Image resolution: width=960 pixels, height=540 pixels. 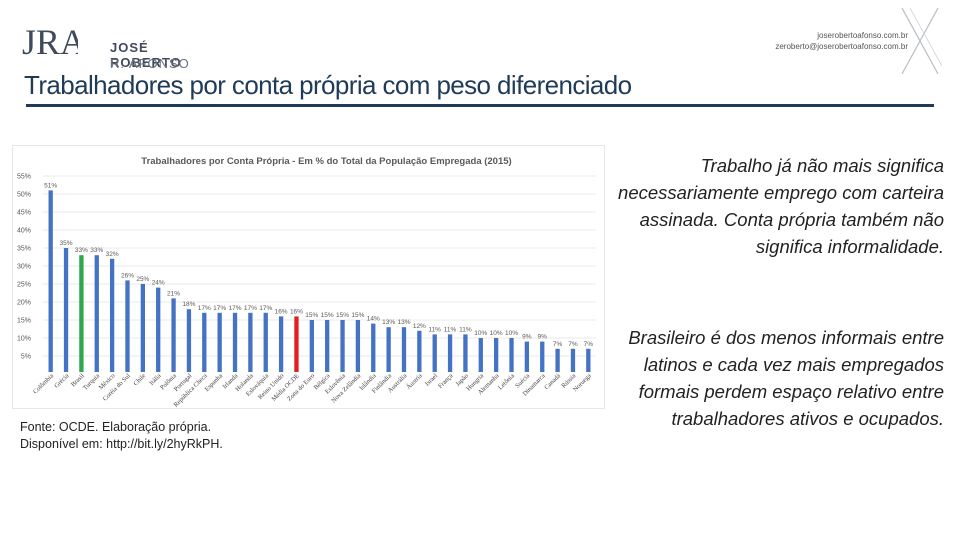 What do you see at coordinates (24, 303) in the screenshot?
I see `y-tick-label: 20%` at bounding box center [24, 303].